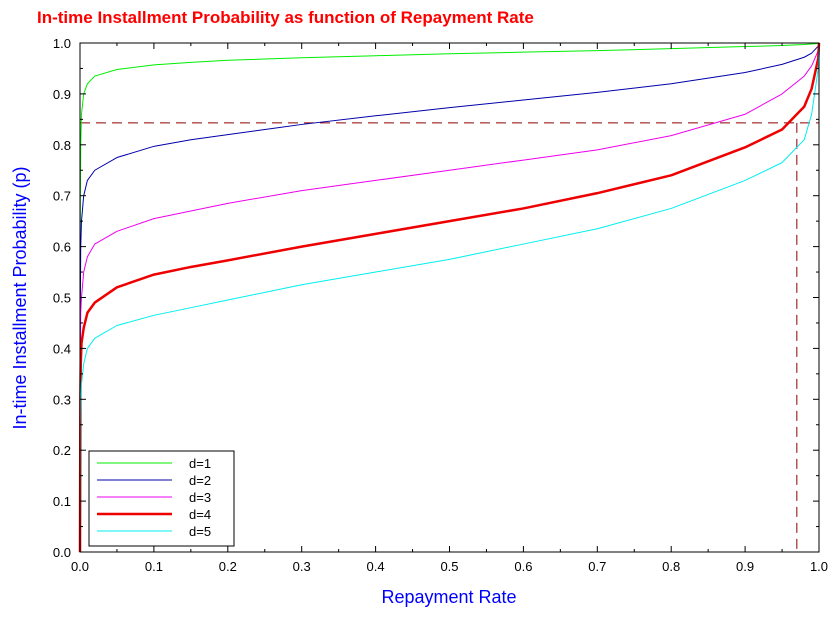 The height and width of the screenshot is (617, 828). Describe the element at coordinates (62, 399) in the screenshot. I see `y-tick-label: 0.3` at that location.